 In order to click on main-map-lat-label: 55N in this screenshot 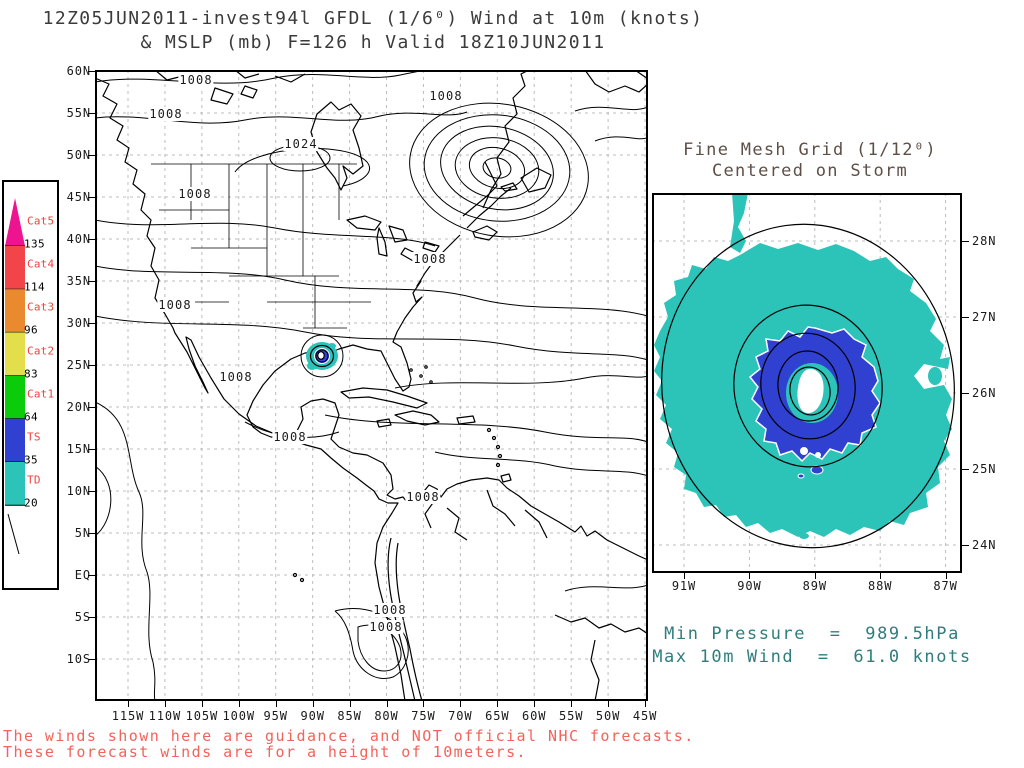, I will do `click(78, 113)`.